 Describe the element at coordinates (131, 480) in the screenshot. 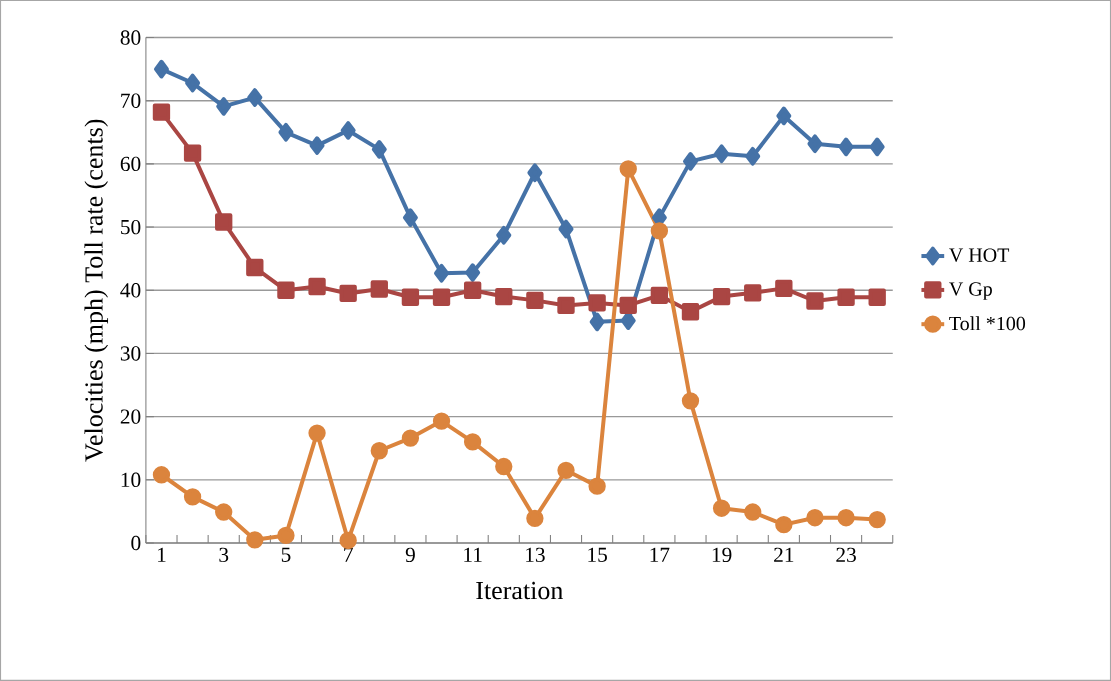

I see `y-tick-label: 10` at that location.